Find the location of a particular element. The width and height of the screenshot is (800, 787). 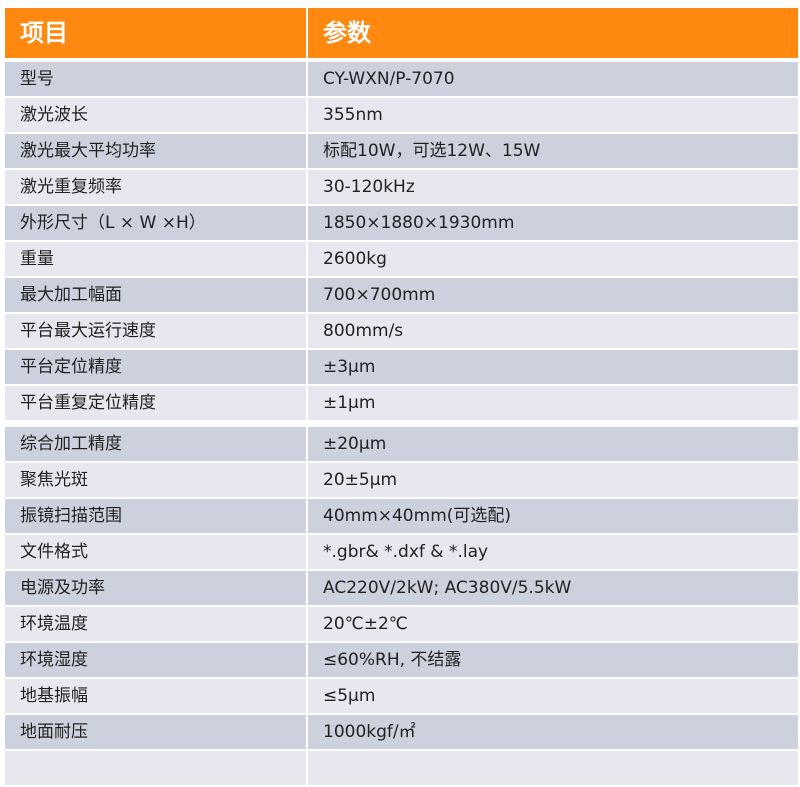

row-value: ±1μm is located at coordinates (553, 403).